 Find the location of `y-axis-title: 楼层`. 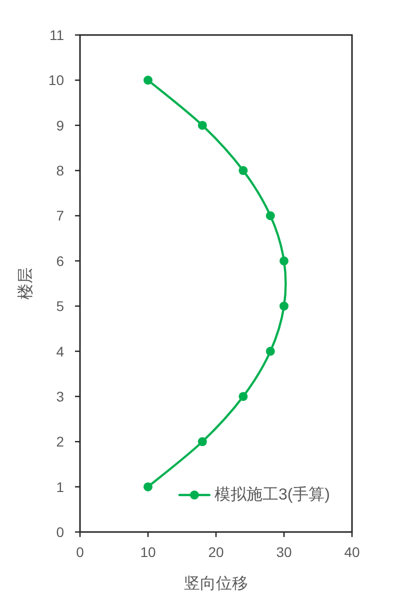

y-axis-title: 楼层 is located at coordinates (26, 284).